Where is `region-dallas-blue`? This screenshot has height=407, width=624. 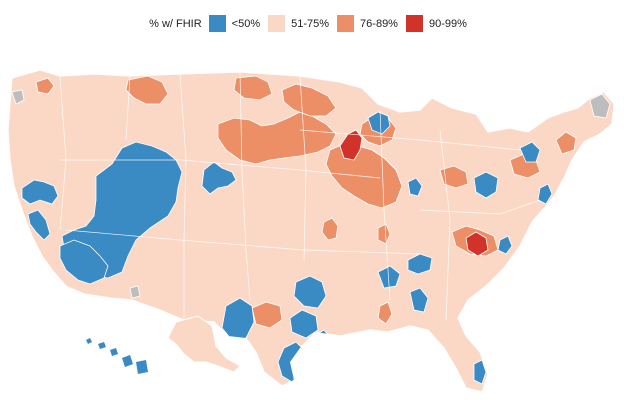
region-dallas-blue is located at coordinates (304, 324).